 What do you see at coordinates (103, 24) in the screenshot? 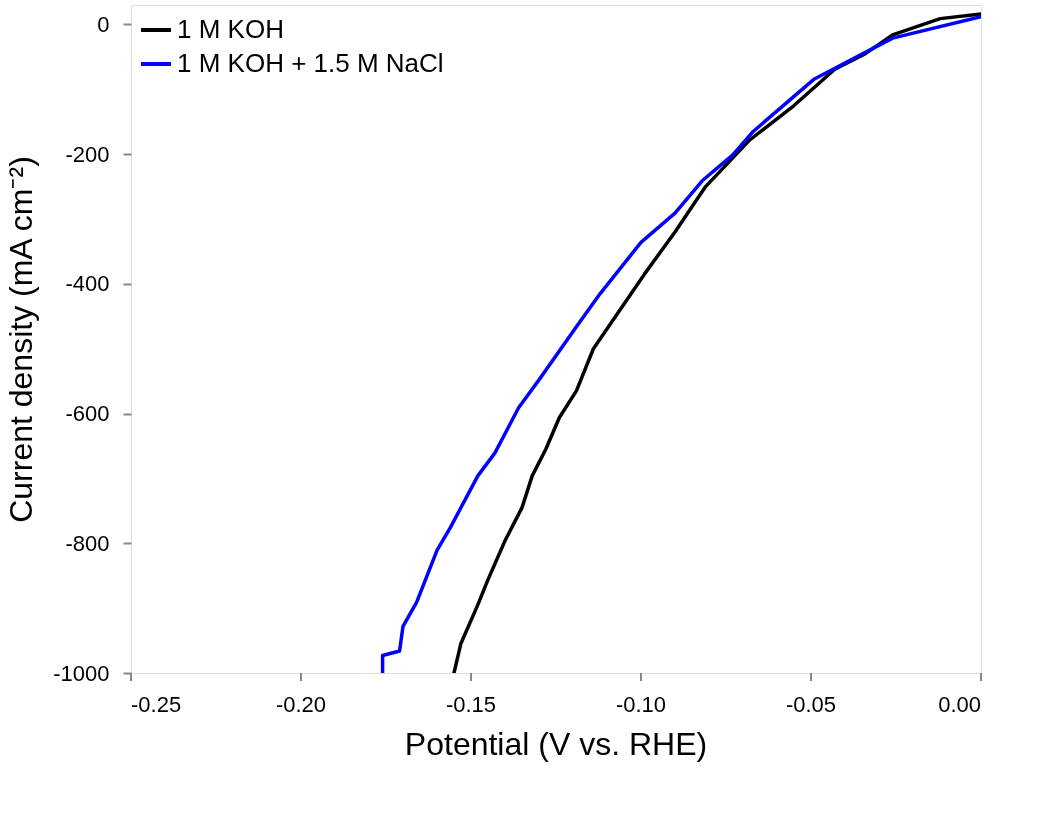
I see `y-tick-label: 0` at bounding box center [103, 24].